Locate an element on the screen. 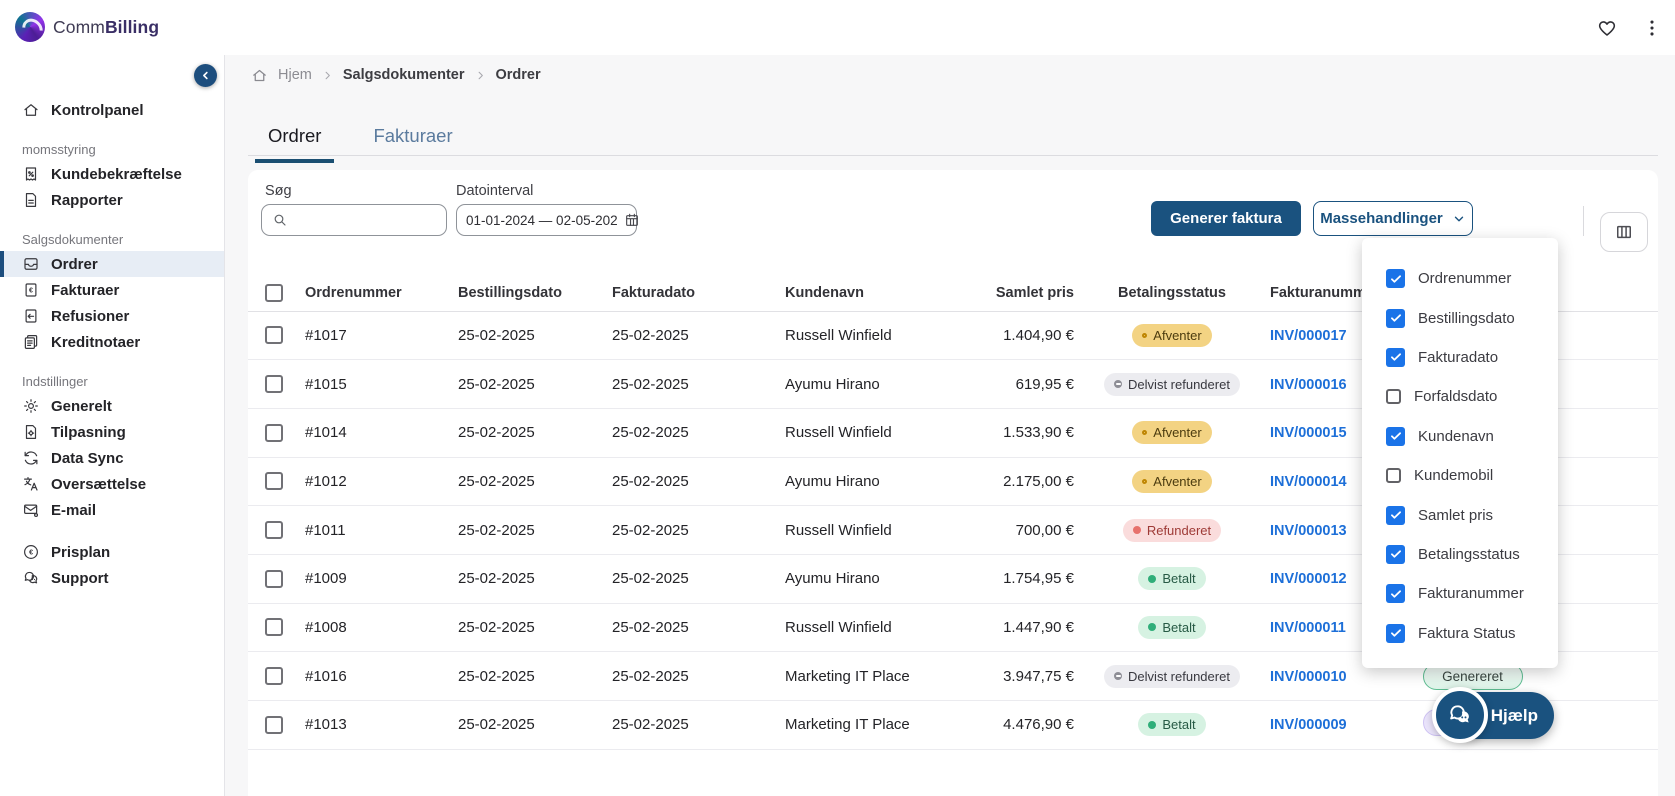  column-toggle-label: Fakturadato is located at coordinates (1458, 357).